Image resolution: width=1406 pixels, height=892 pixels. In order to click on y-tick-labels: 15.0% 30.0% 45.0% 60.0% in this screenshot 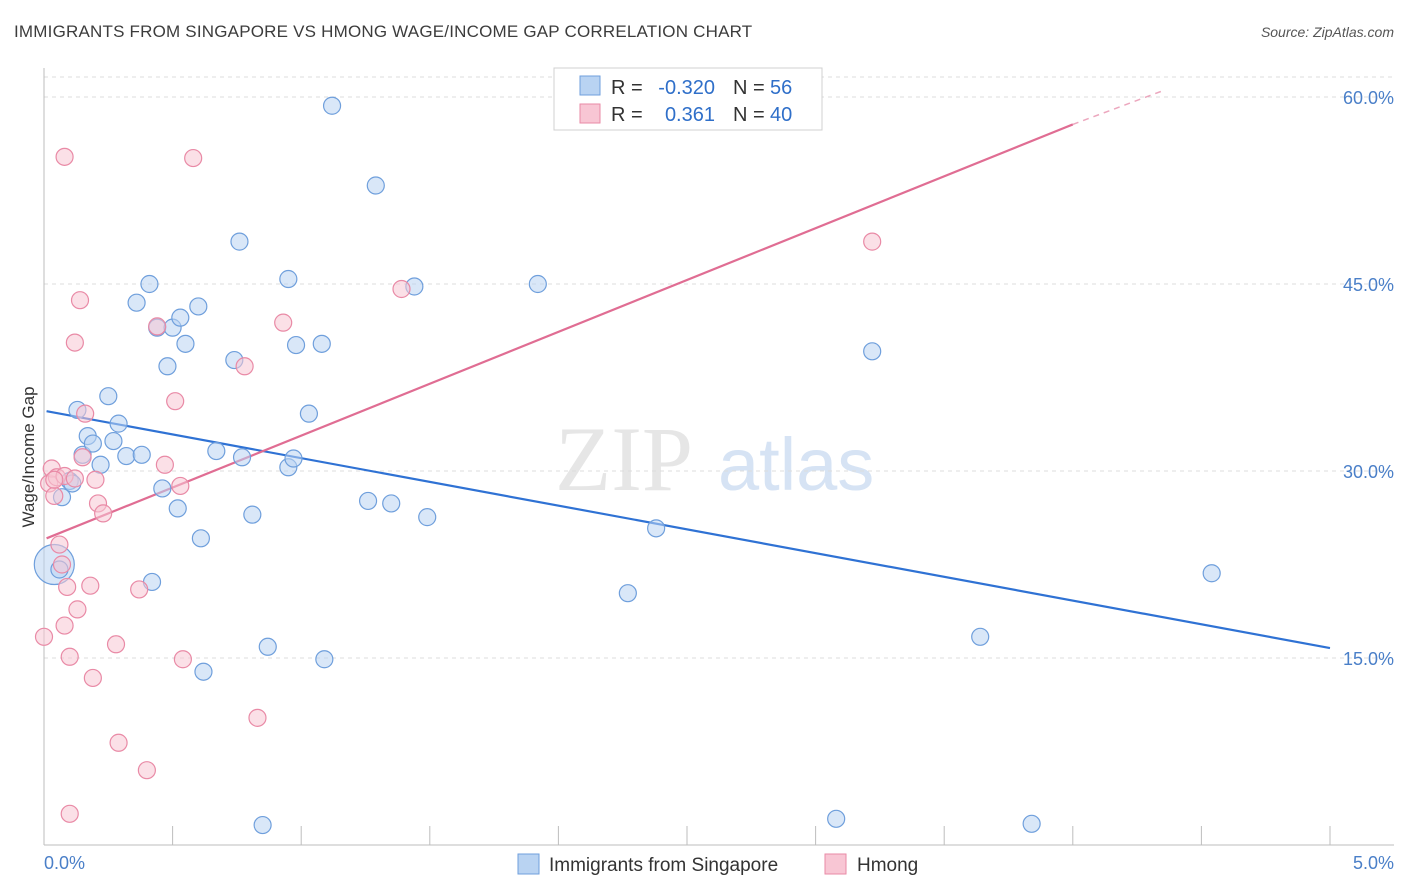, I will do `click(1368, 378)`.